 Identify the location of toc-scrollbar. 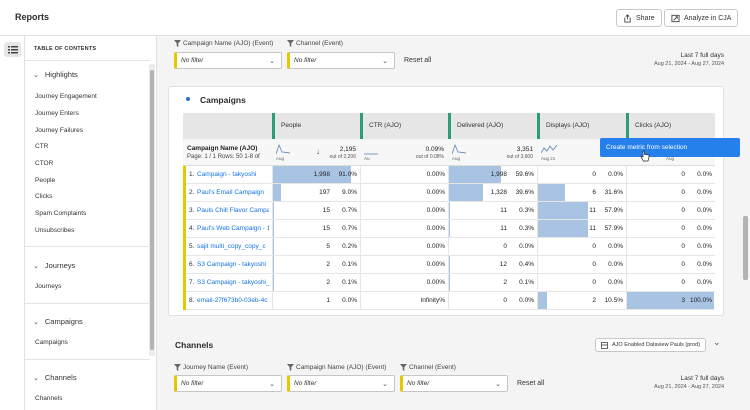
(152, 210).